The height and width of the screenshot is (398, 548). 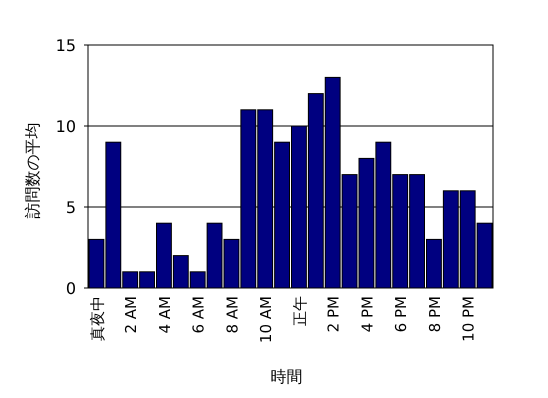 What do you see at coordinates (299, 311) in the screenshot?
I see `x-tick-label: 正午` at bounding box center [299, 311].